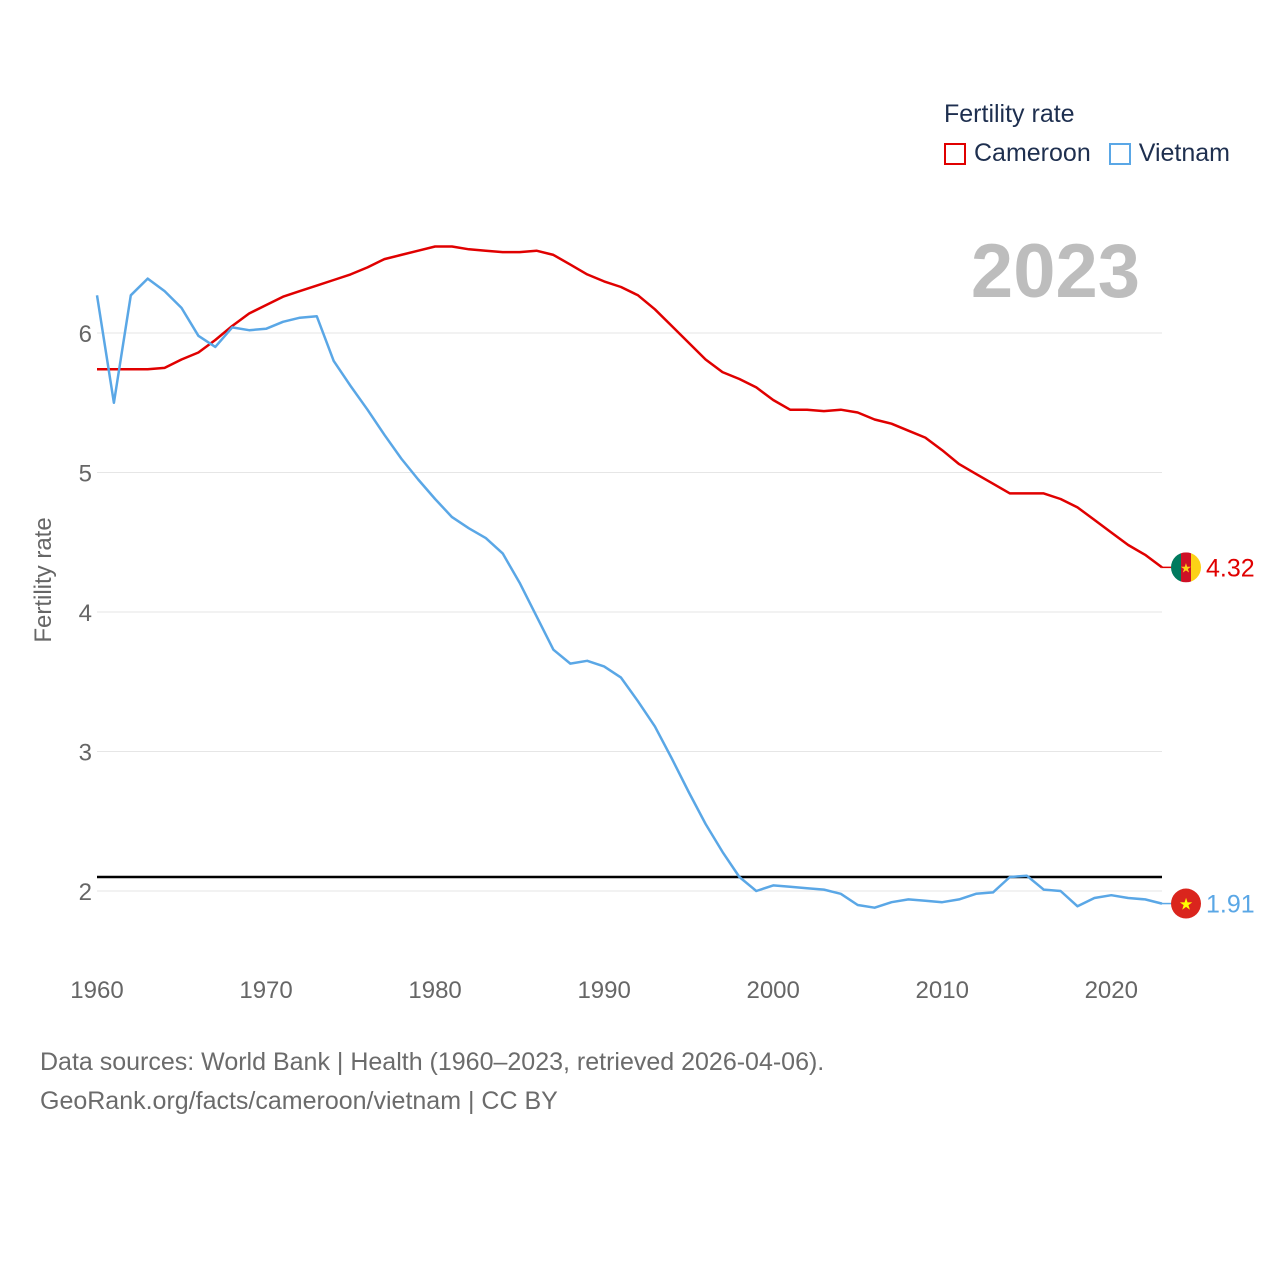 The width and height of the screenshot is (1280, 1280). I want to click on x-tick-label: 2010, so click(942, 990).